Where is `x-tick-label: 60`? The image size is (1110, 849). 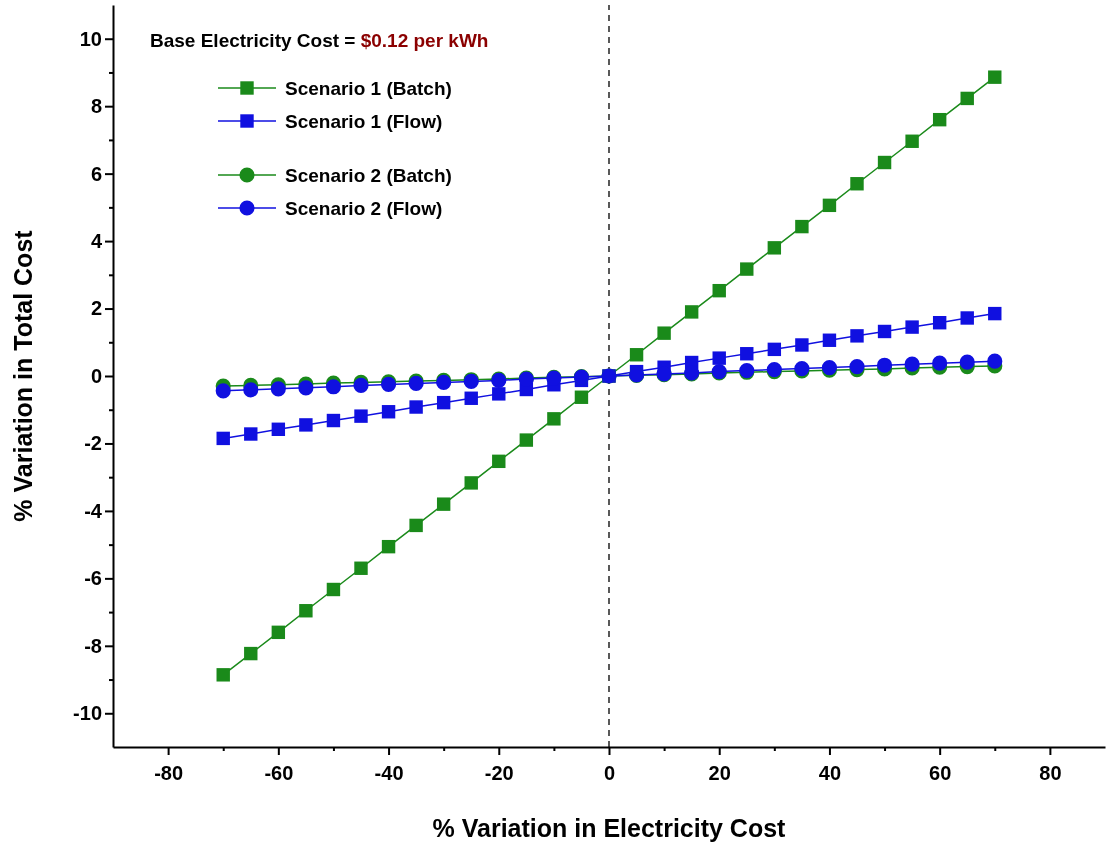
x-tick-label: 60 is located at coordinates (940, 773).